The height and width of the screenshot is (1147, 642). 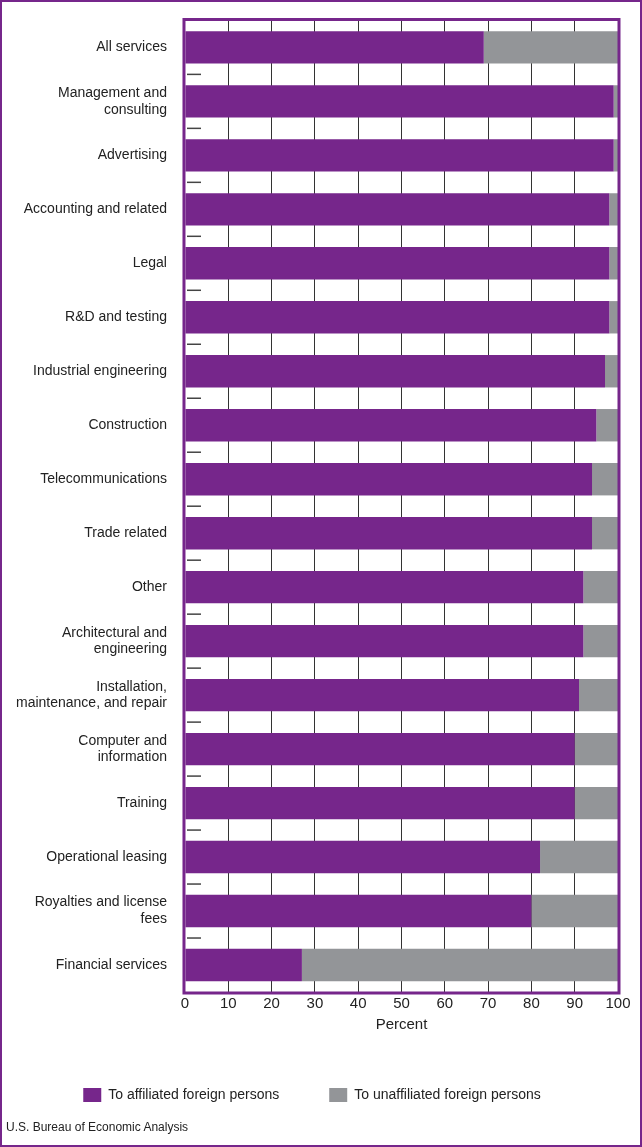 I want to click on y-tick-label: Other, so click(x=149, y=586).